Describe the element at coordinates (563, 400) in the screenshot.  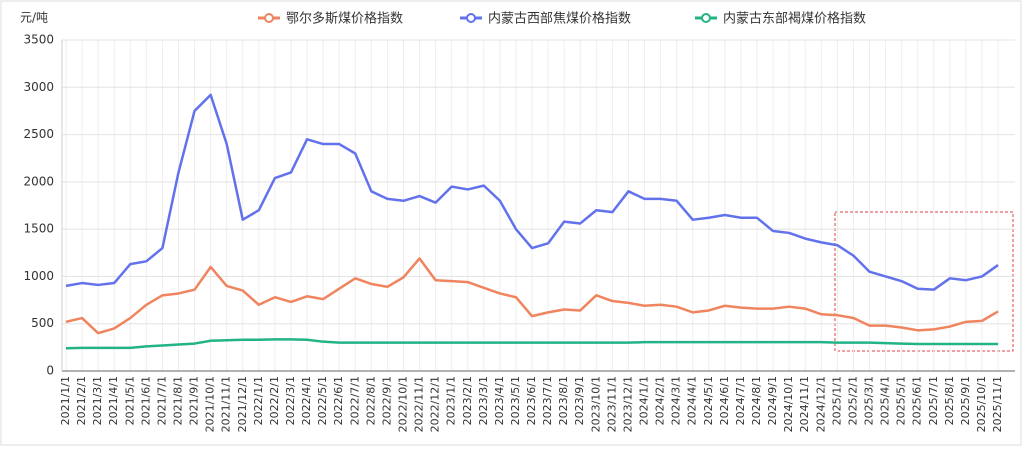
I see `x-tick-label: 2023/8/1` at that location.